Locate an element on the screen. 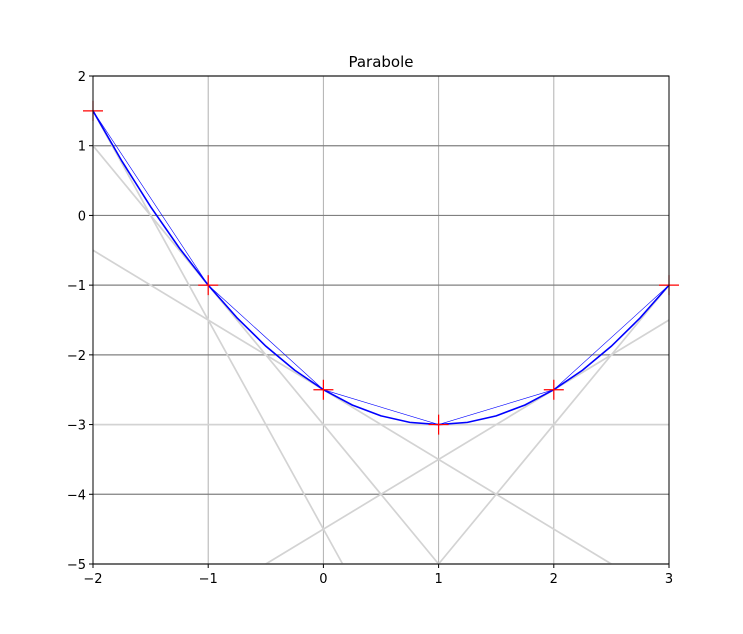  y-tick-label: 2 is located at coordinates (82, 77).